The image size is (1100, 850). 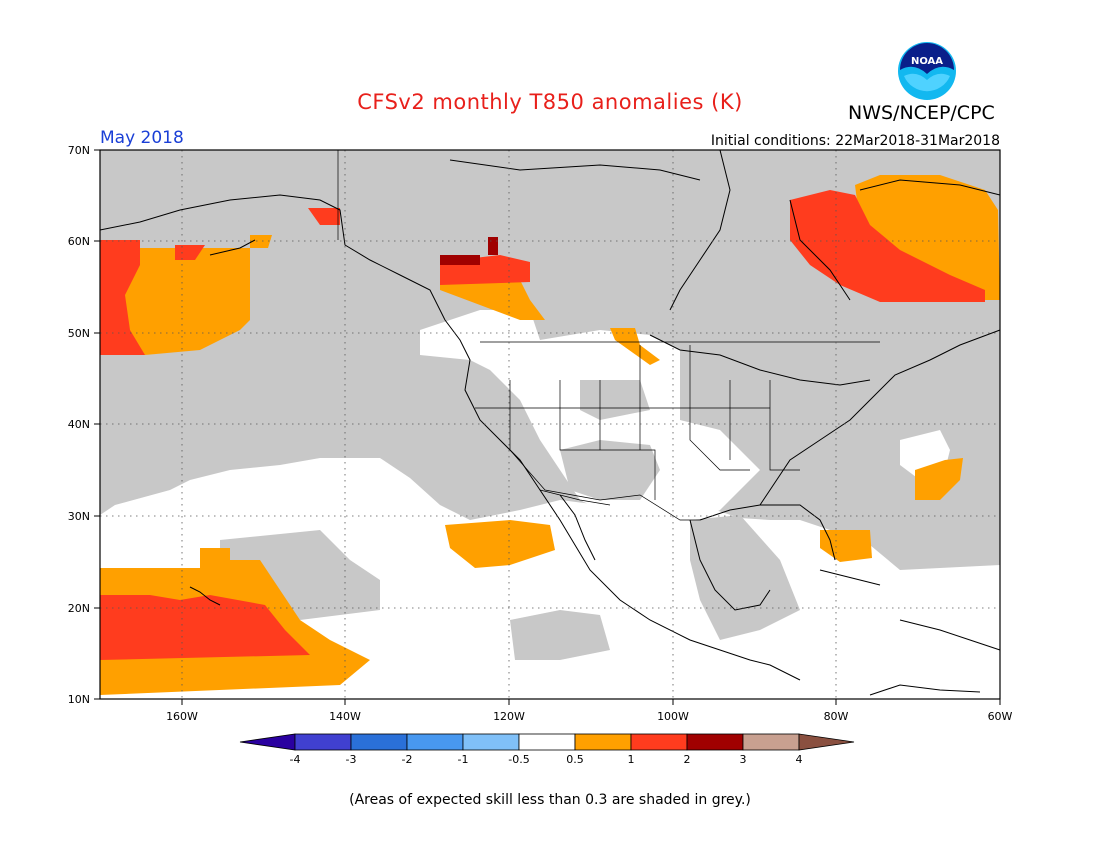 What do you see at coordinates (1000, 716) in the screenshot?
I see `lon-label-60w: 60W` at bounding box center [1000, 716].